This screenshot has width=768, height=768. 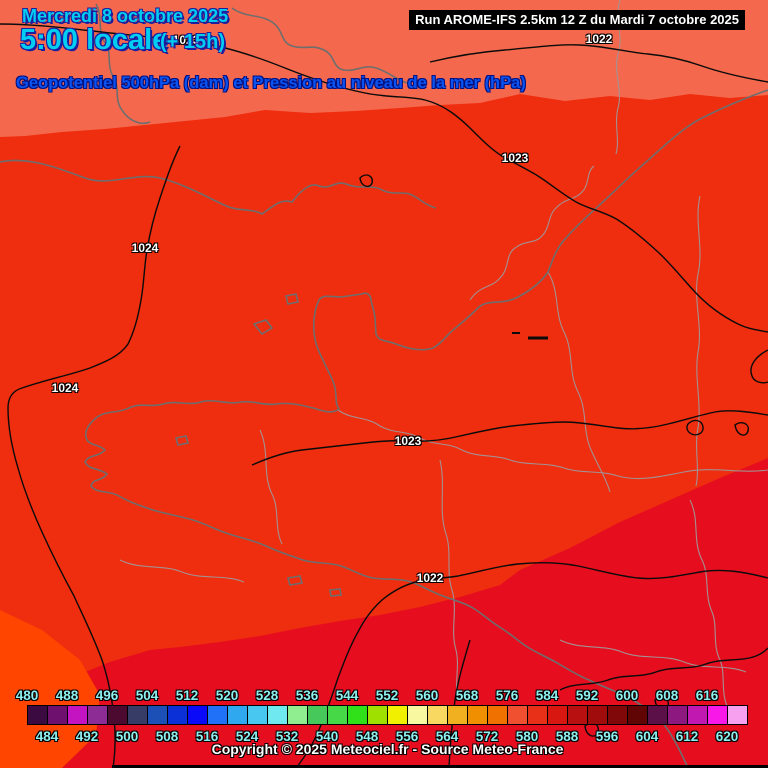 What do you see at coordinates (440, 766) in the screenshot?
I see `map-bottom-border` at bounding box center [440, 766].